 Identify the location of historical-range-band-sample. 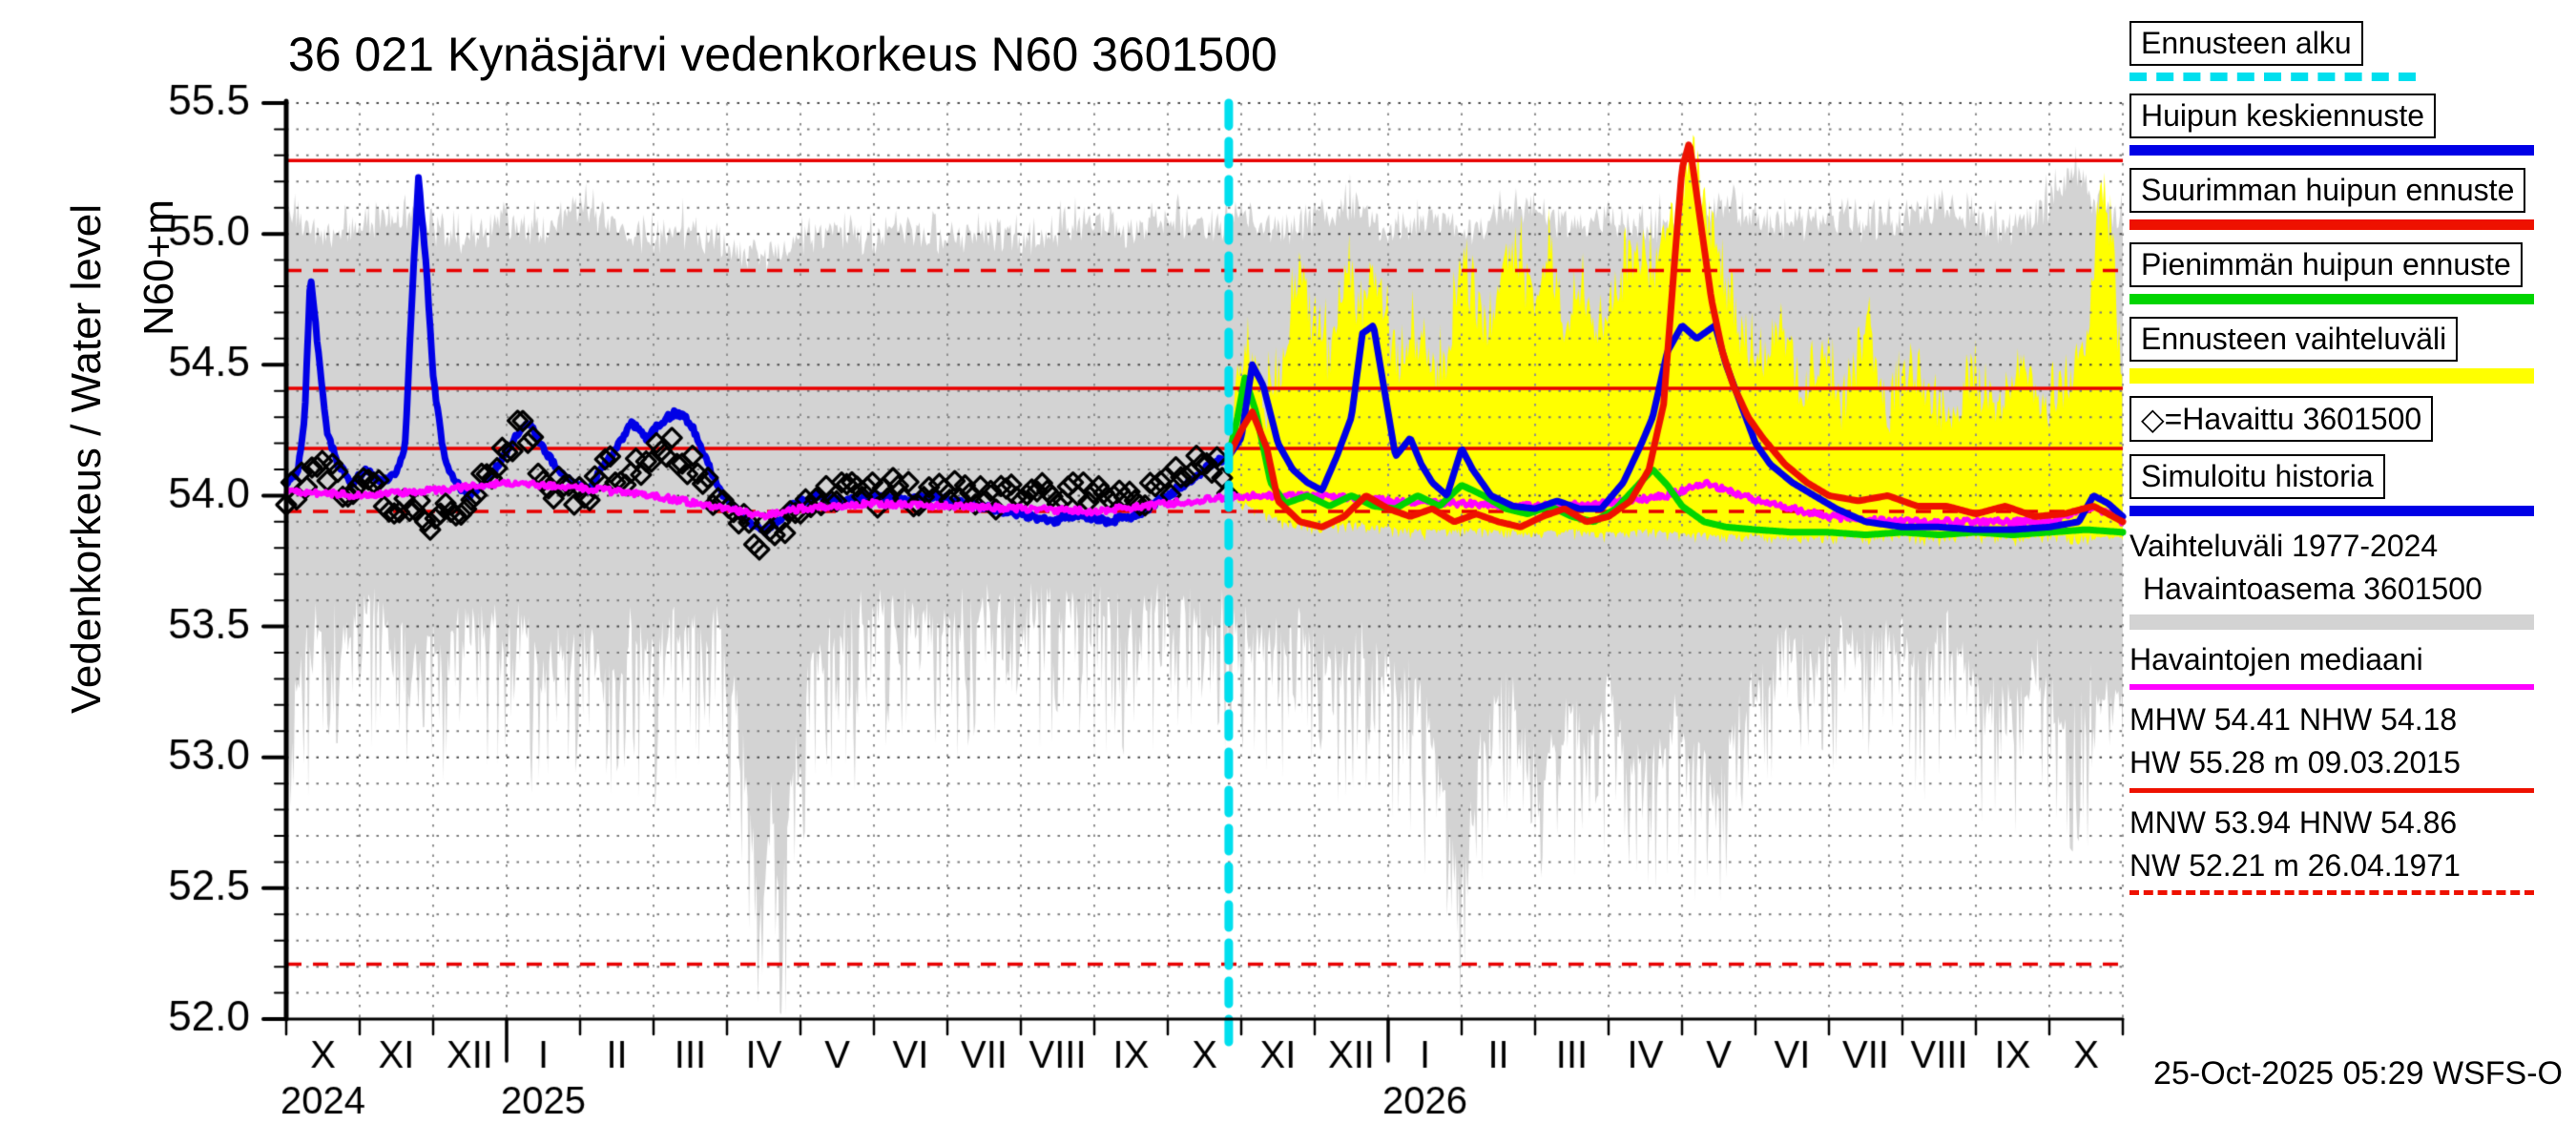
(2331, 622).